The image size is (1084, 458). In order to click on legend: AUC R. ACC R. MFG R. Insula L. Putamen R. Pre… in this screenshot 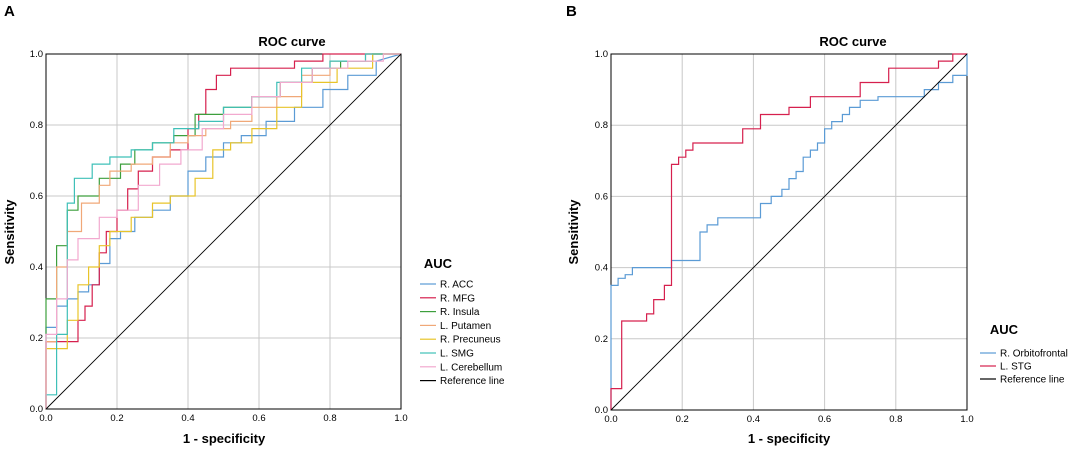, I will do `click(462, 321)`.